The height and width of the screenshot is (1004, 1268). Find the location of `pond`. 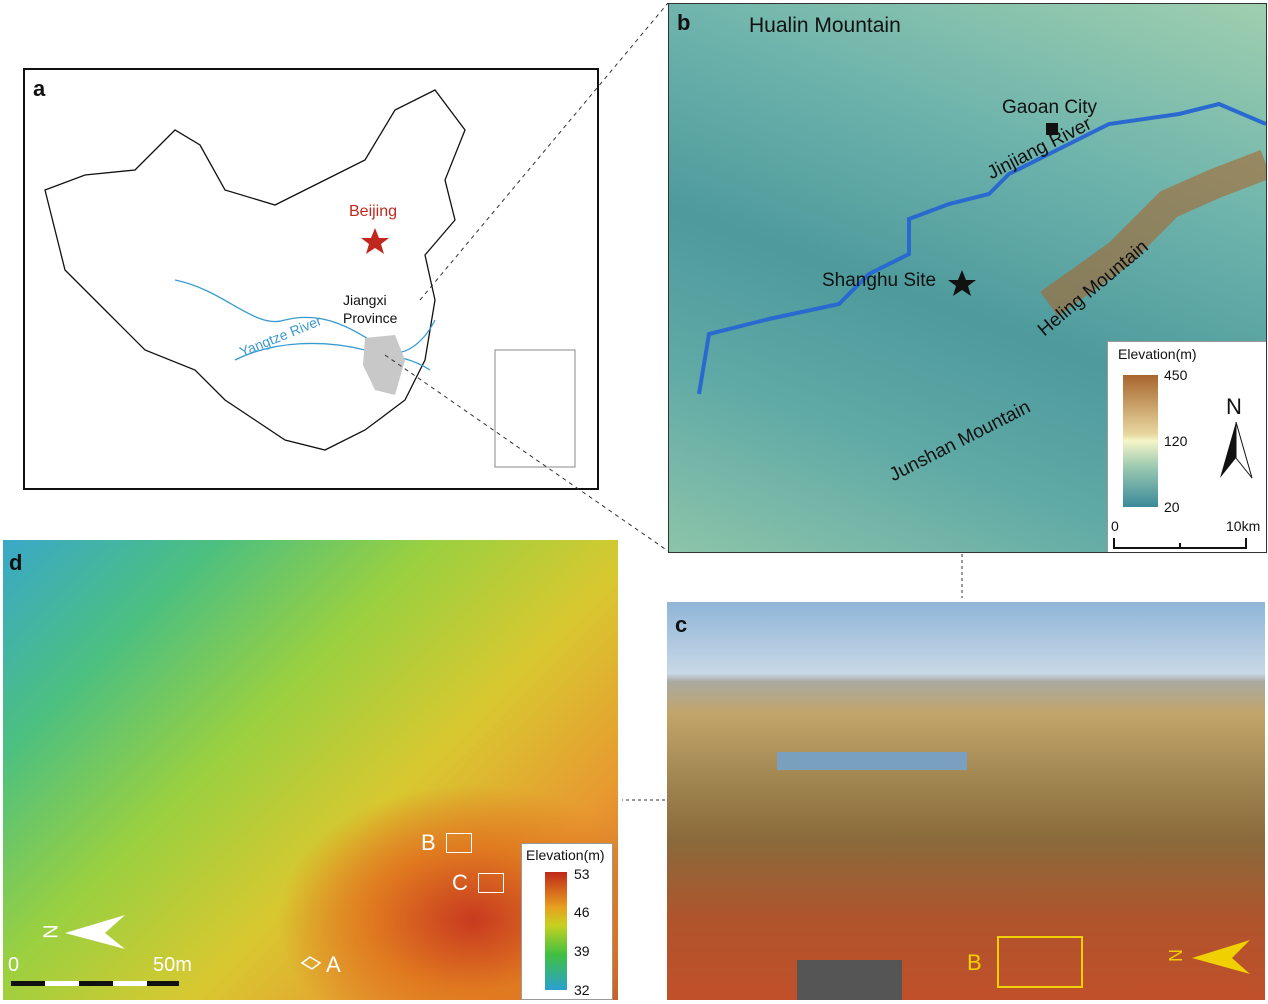

pond is located at coordinates (872, 761).